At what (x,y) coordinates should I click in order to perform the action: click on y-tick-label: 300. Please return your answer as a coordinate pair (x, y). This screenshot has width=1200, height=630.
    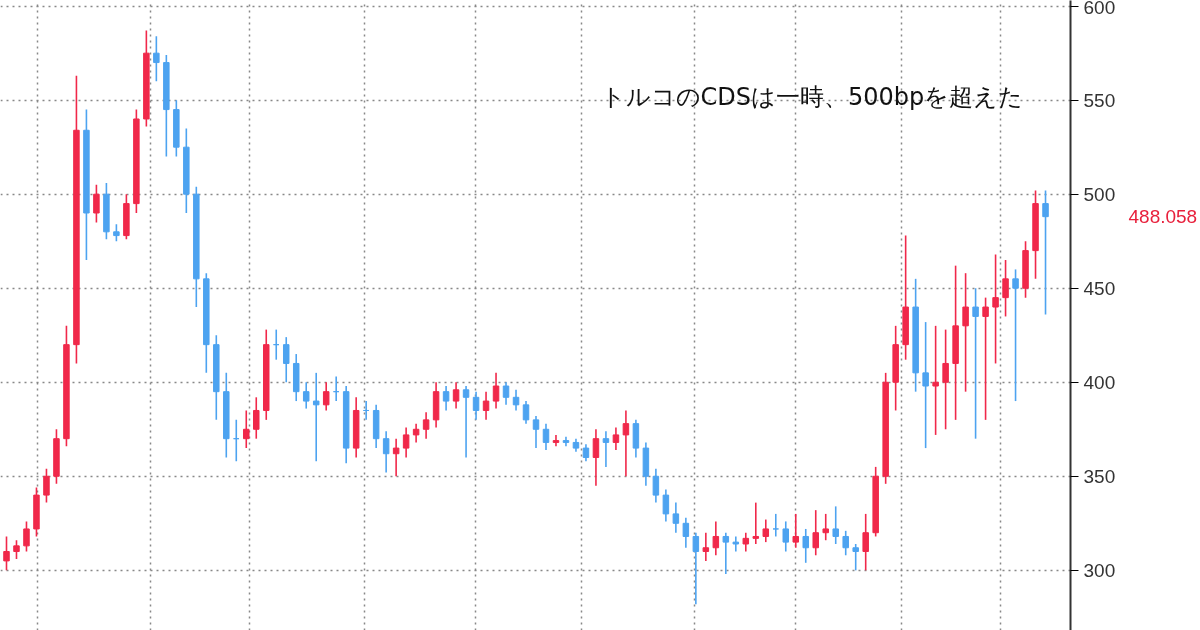
    Looking at the image, I should click on (1099, 570).